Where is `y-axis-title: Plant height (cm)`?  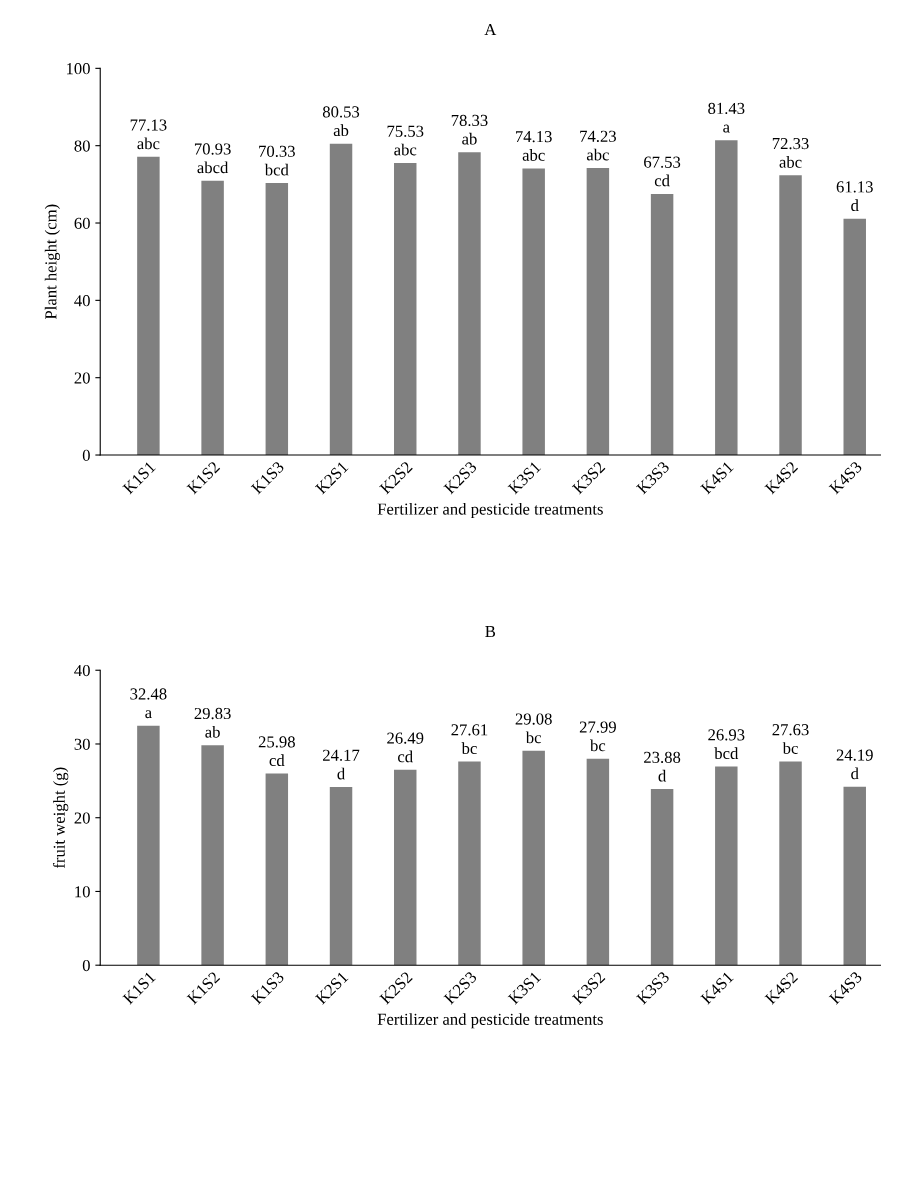 y-axis-title: Plant height (cm) is located at coordinates (52, 262).